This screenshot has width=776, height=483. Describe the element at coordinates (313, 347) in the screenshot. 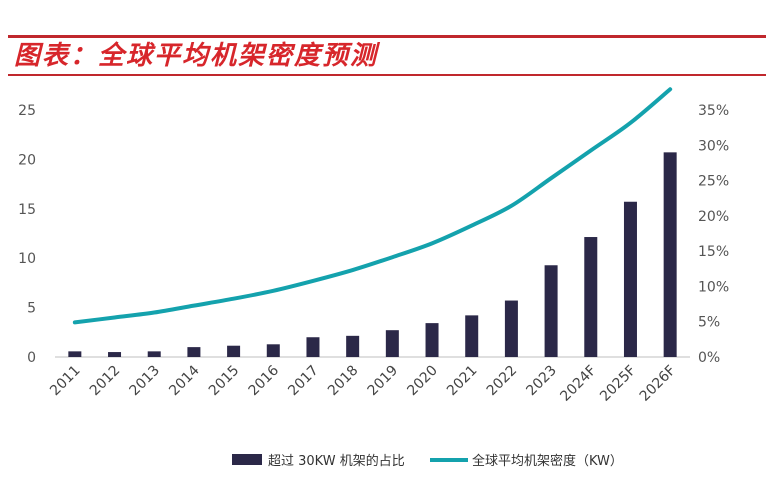

I see `bar-2017` at that location.